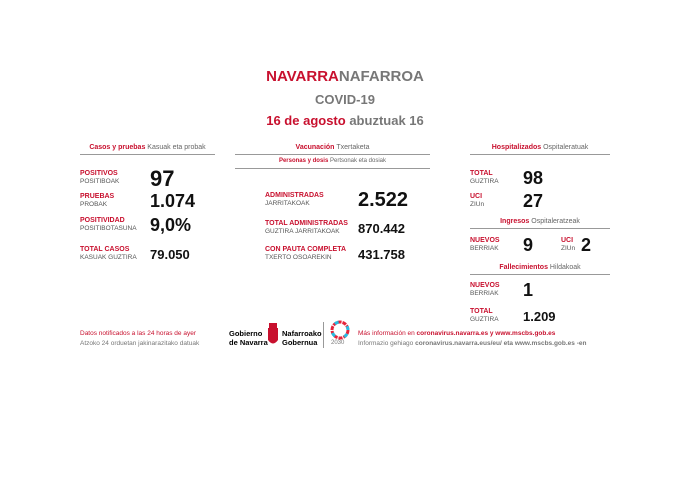  Describe the element at coordinates (170, 254) in the screenshot. I see `value: 79.050` at that location.